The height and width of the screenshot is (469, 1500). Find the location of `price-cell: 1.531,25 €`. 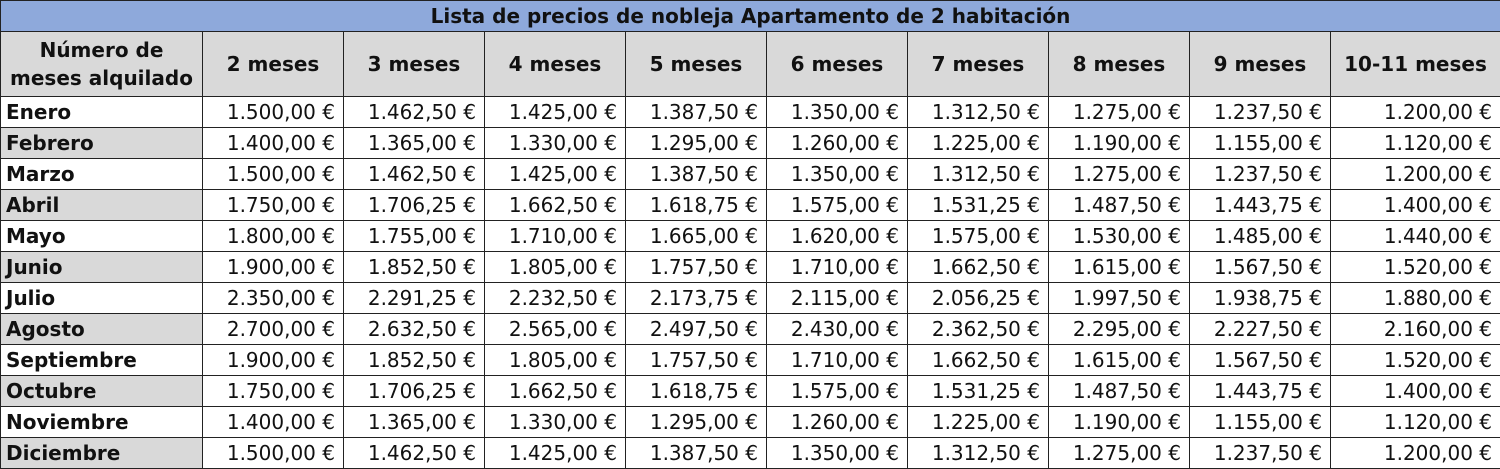

price-cell: 1.531,25 € is located at coordinates (978, 205).